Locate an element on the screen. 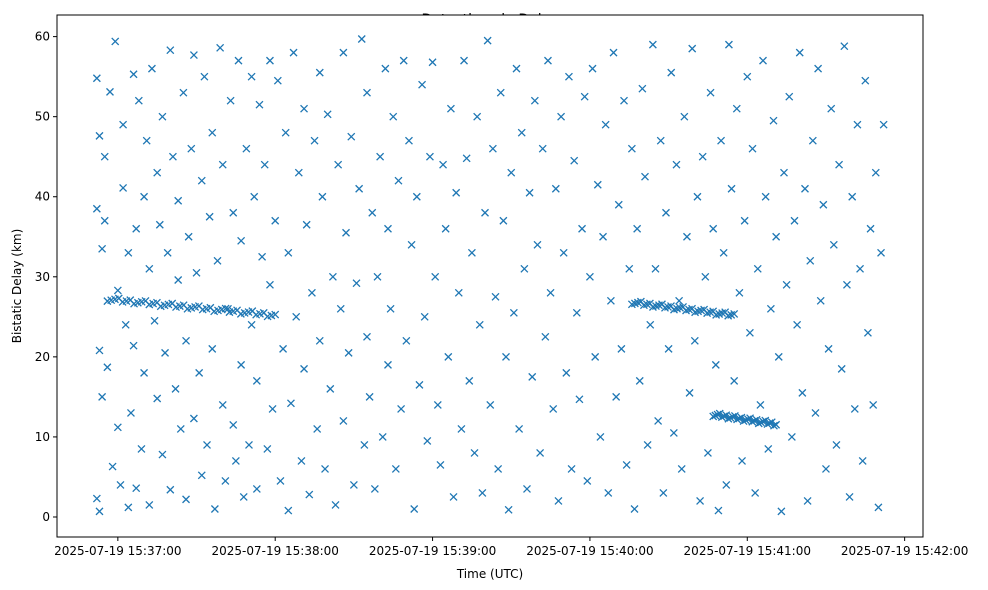 The width and height of the screenshot is (988, 590). track-2-point is located at coordinates (734, 313).